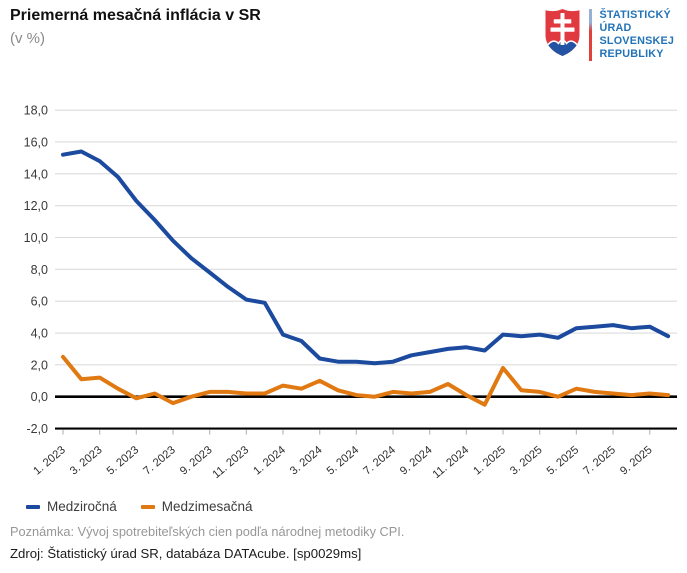  I want to click on svg-text: 9. 2023, so click(196, 460).